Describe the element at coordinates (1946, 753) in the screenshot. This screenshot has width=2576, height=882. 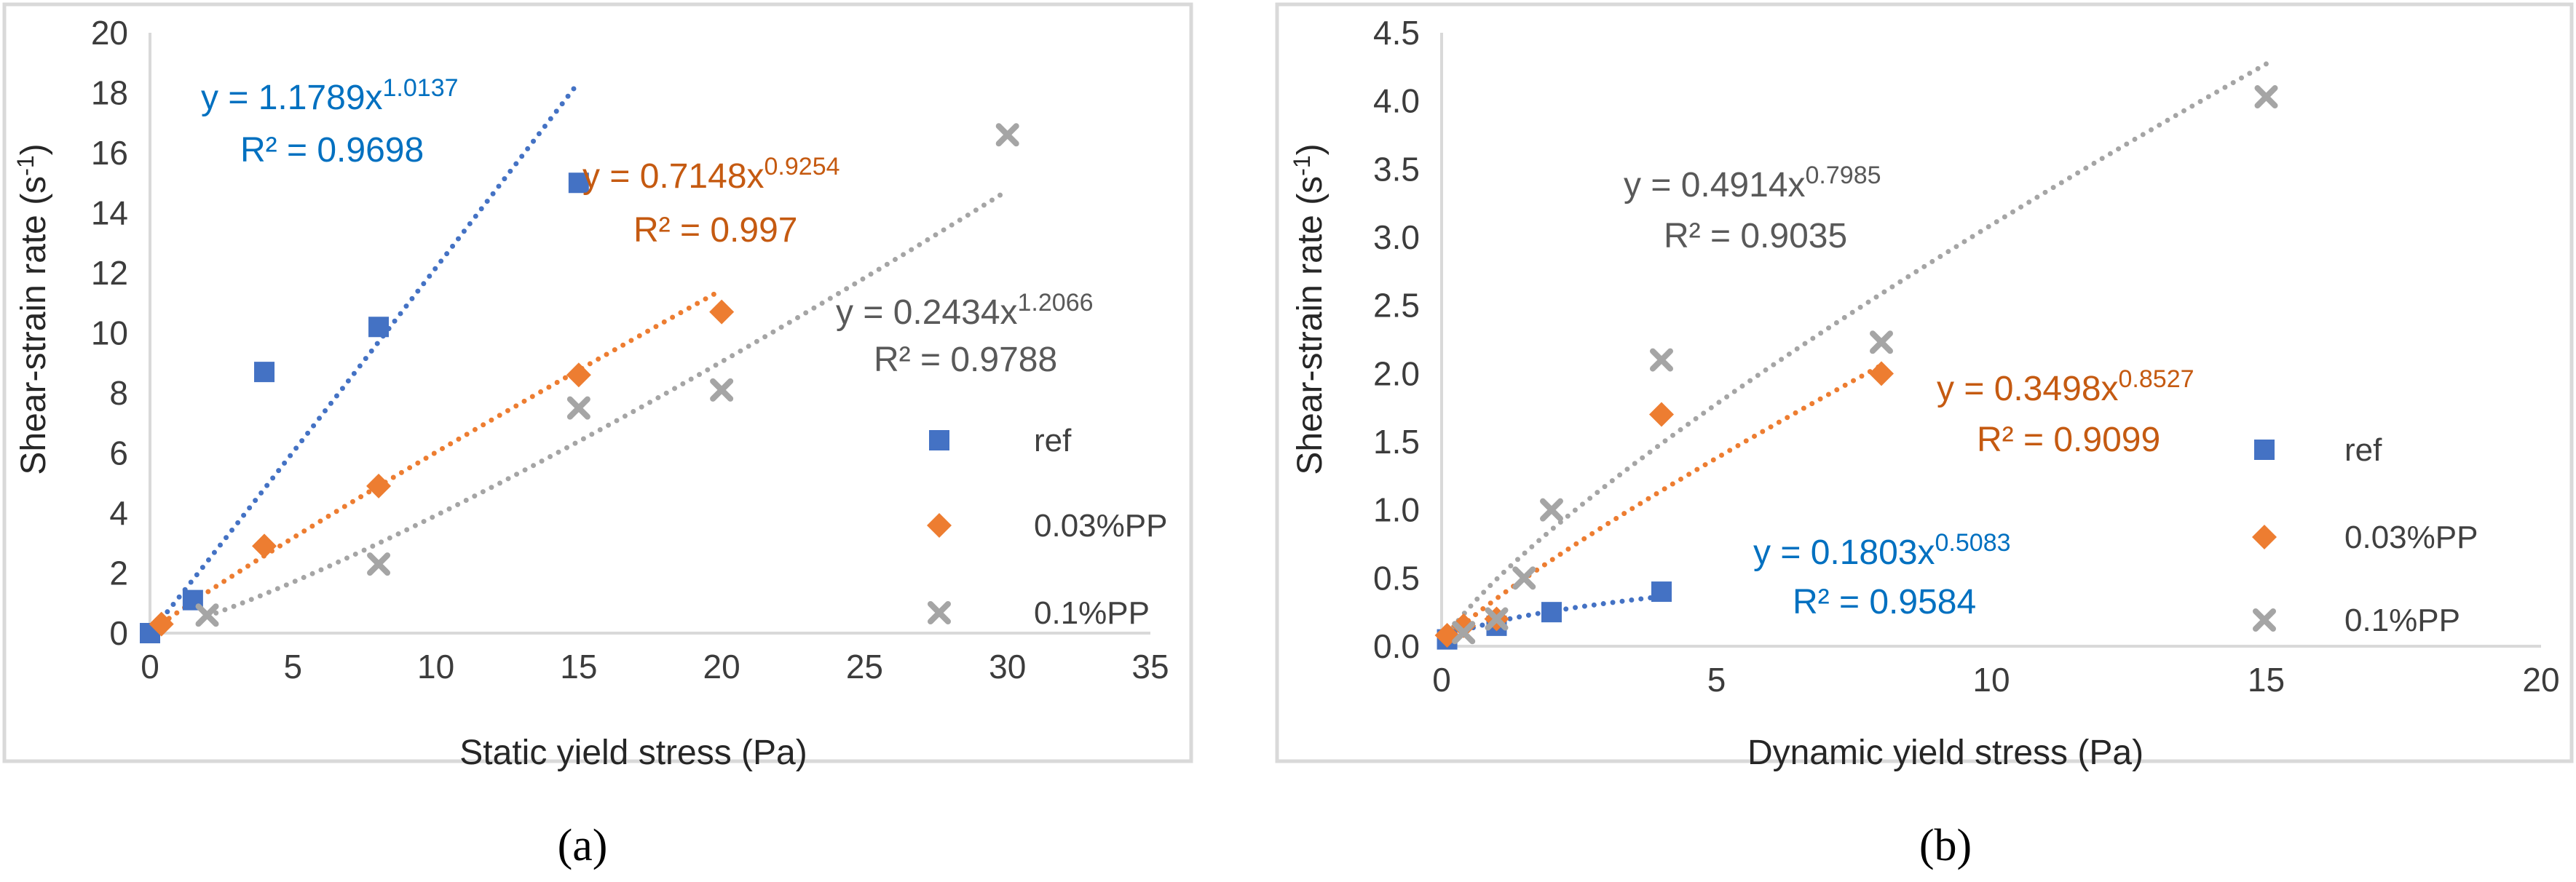
I see `chart-b-x-axis-title: Dynamic yield stress (Pa)` at that location.